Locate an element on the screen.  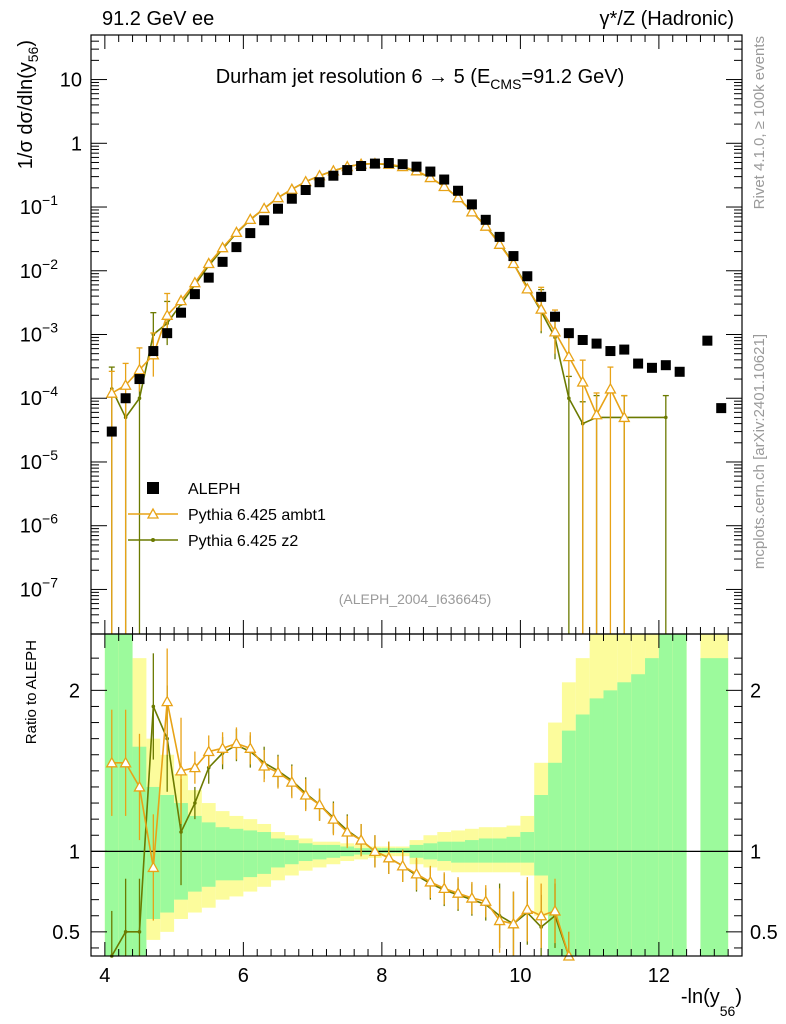
mcplots-side-text: mcplots.cern.ch [arXiv:2401.10621] is located at coordinates (759, 451).